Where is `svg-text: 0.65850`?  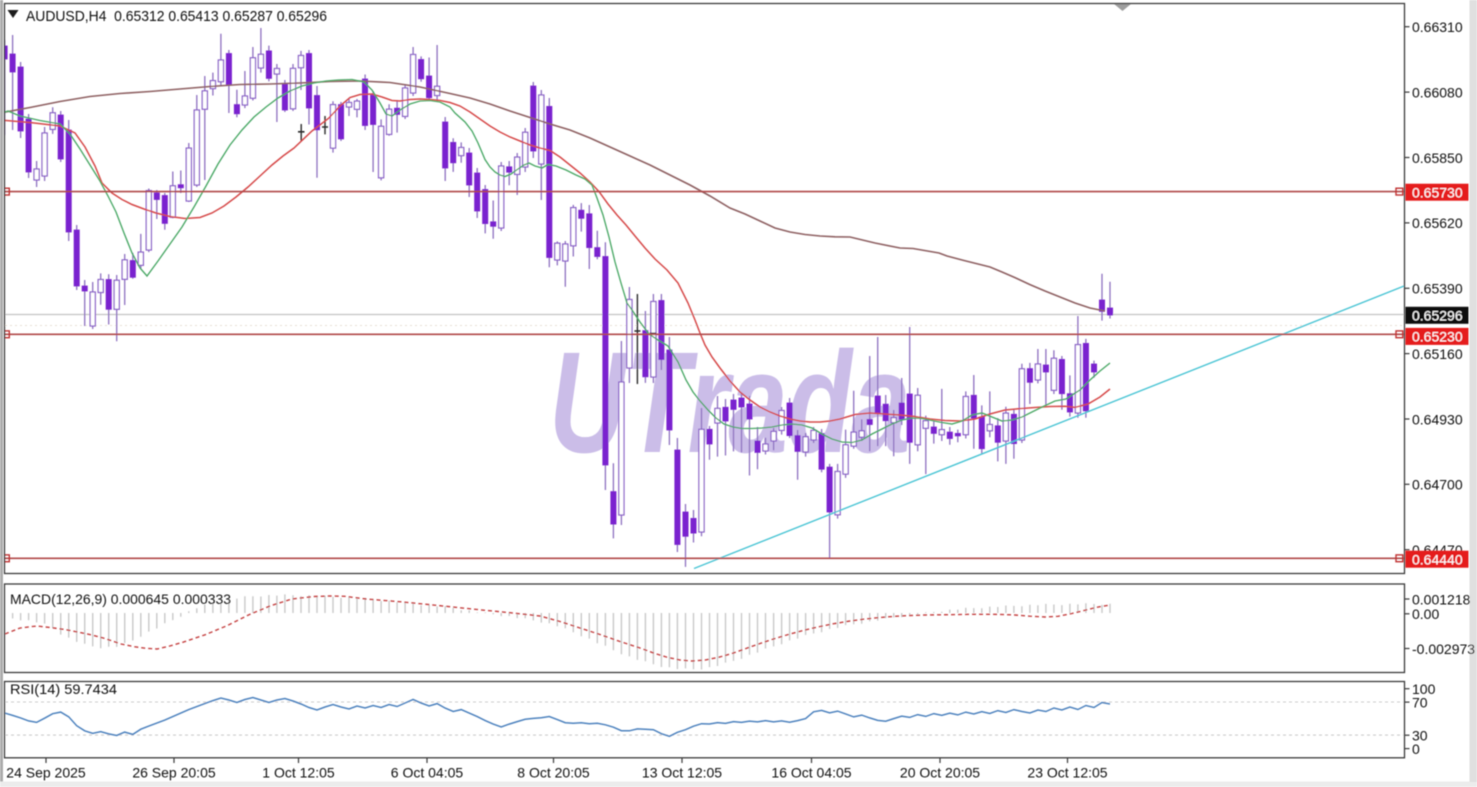 svg-text: 0.65850 is located at coordinates (1437, 158).